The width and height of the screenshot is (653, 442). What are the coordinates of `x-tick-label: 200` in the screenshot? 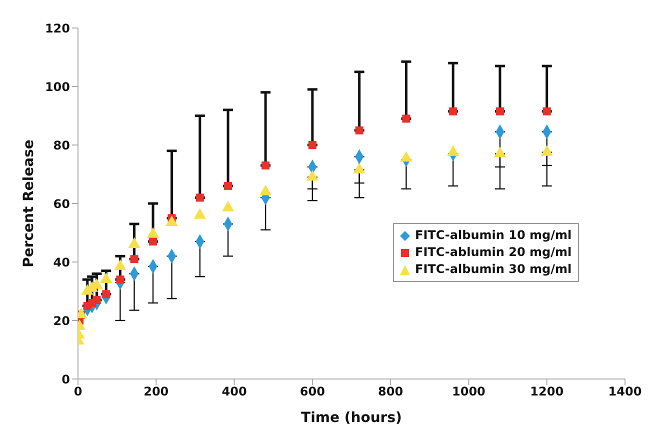 It's located at (156, 391).